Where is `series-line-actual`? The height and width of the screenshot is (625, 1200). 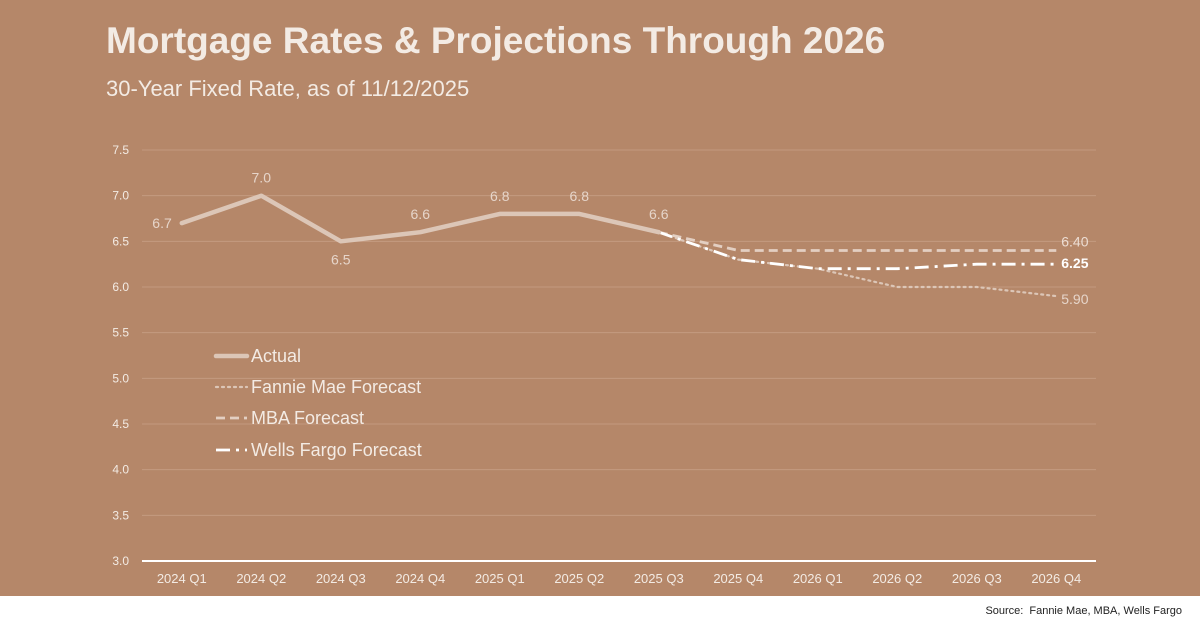 series-line-actual is located at coordinates (420, 218).